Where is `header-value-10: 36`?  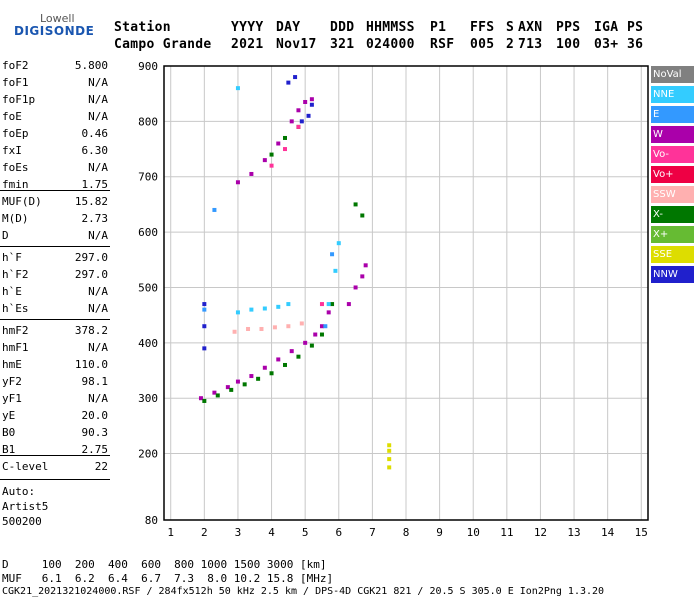 header-value-10: 36 is located at coordinates (635, 44).